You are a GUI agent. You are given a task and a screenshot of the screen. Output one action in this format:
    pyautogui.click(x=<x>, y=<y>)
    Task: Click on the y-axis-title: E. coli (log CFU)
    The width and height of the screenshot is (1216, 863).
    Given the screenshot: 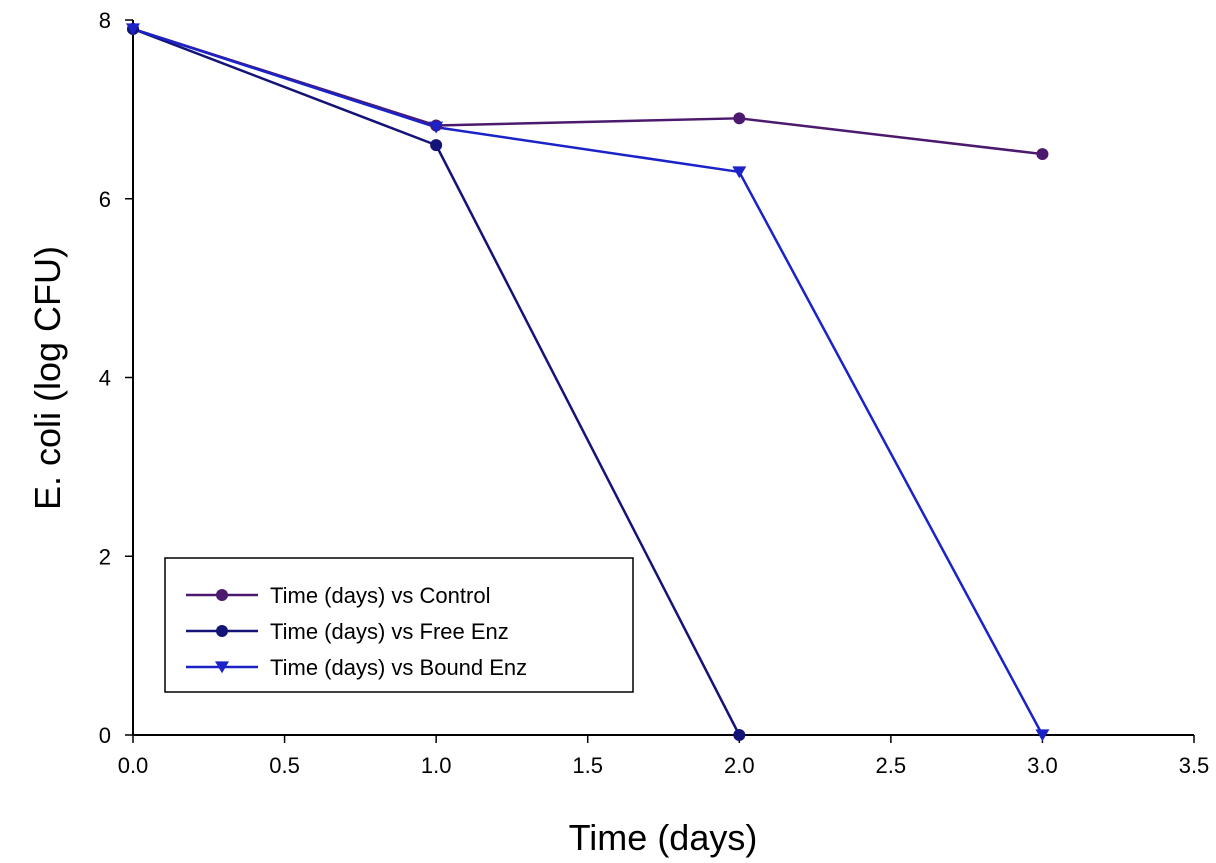 What is the action you would take?
    pyautogui.click(x=47, y=378)
    